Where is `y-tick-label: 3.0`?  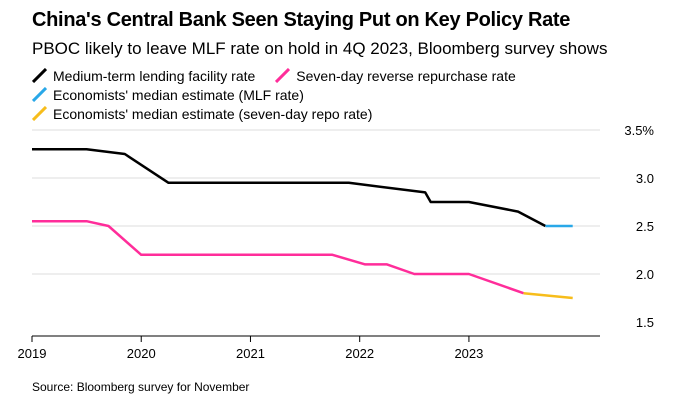 y-tick-label: 3.0 is located at coordinates (645, 178).